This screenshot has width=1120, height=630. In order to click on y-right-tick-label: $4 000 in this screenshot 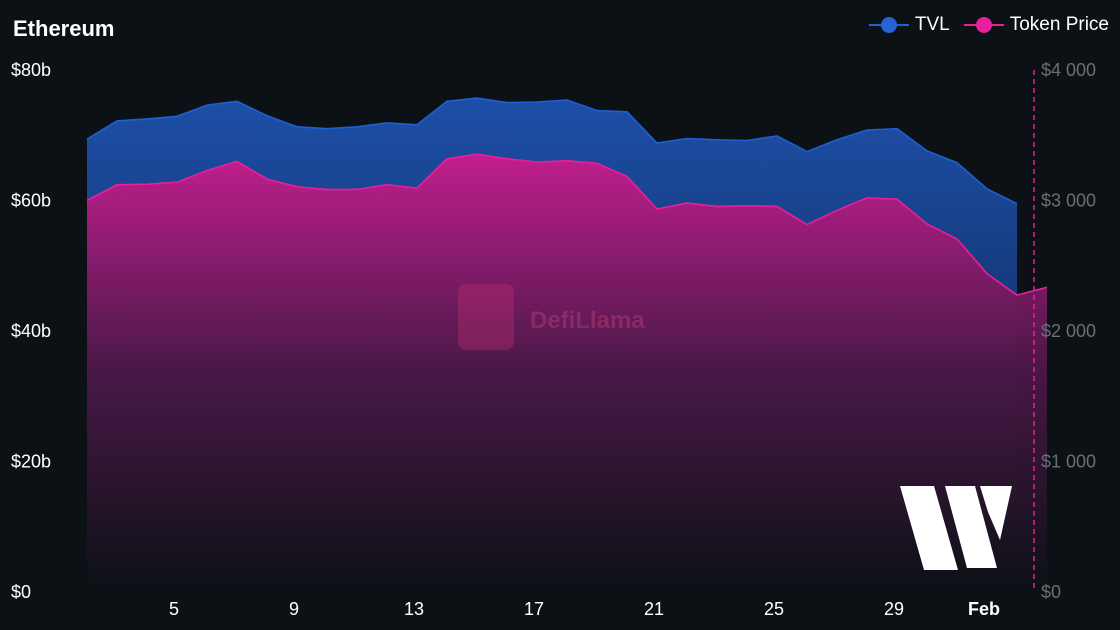, I will do `click(1068, 70)`.